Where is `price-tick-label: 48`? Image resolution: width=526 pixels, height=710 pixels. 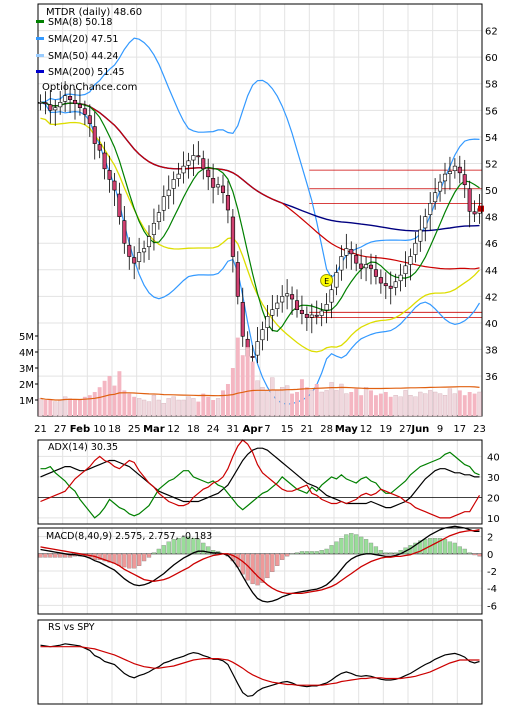
price-tick-label: 48 is located at coordinates (491, 218).